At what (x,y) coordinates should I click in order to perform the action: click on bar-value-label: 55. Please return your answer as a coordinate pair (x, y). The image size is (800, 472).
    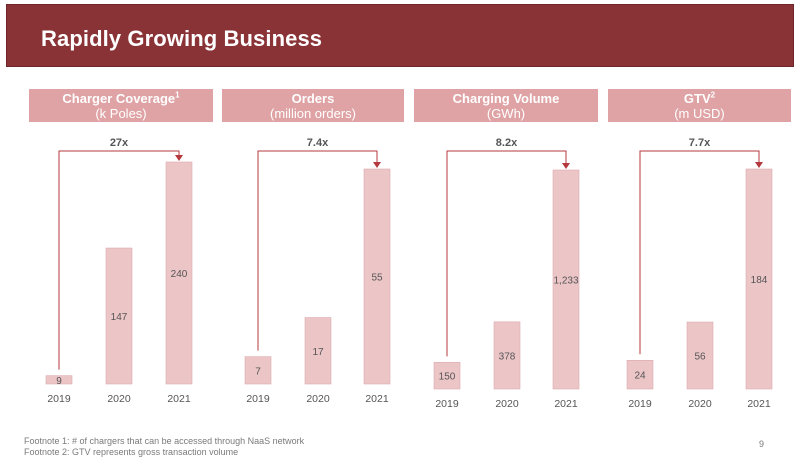
    Looking at the image, I should click on (377, 278).